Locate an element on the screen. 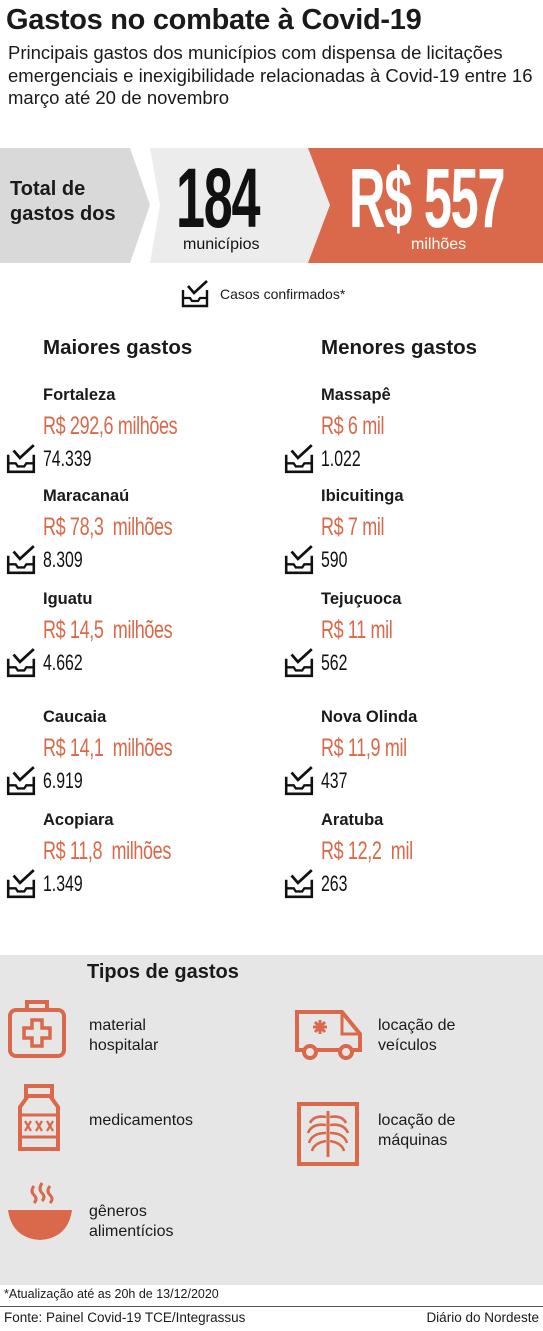 The width and height of the screenshot is (543, 1331). legend-label: Casos confirmados* is located at coordinates (283, 294).